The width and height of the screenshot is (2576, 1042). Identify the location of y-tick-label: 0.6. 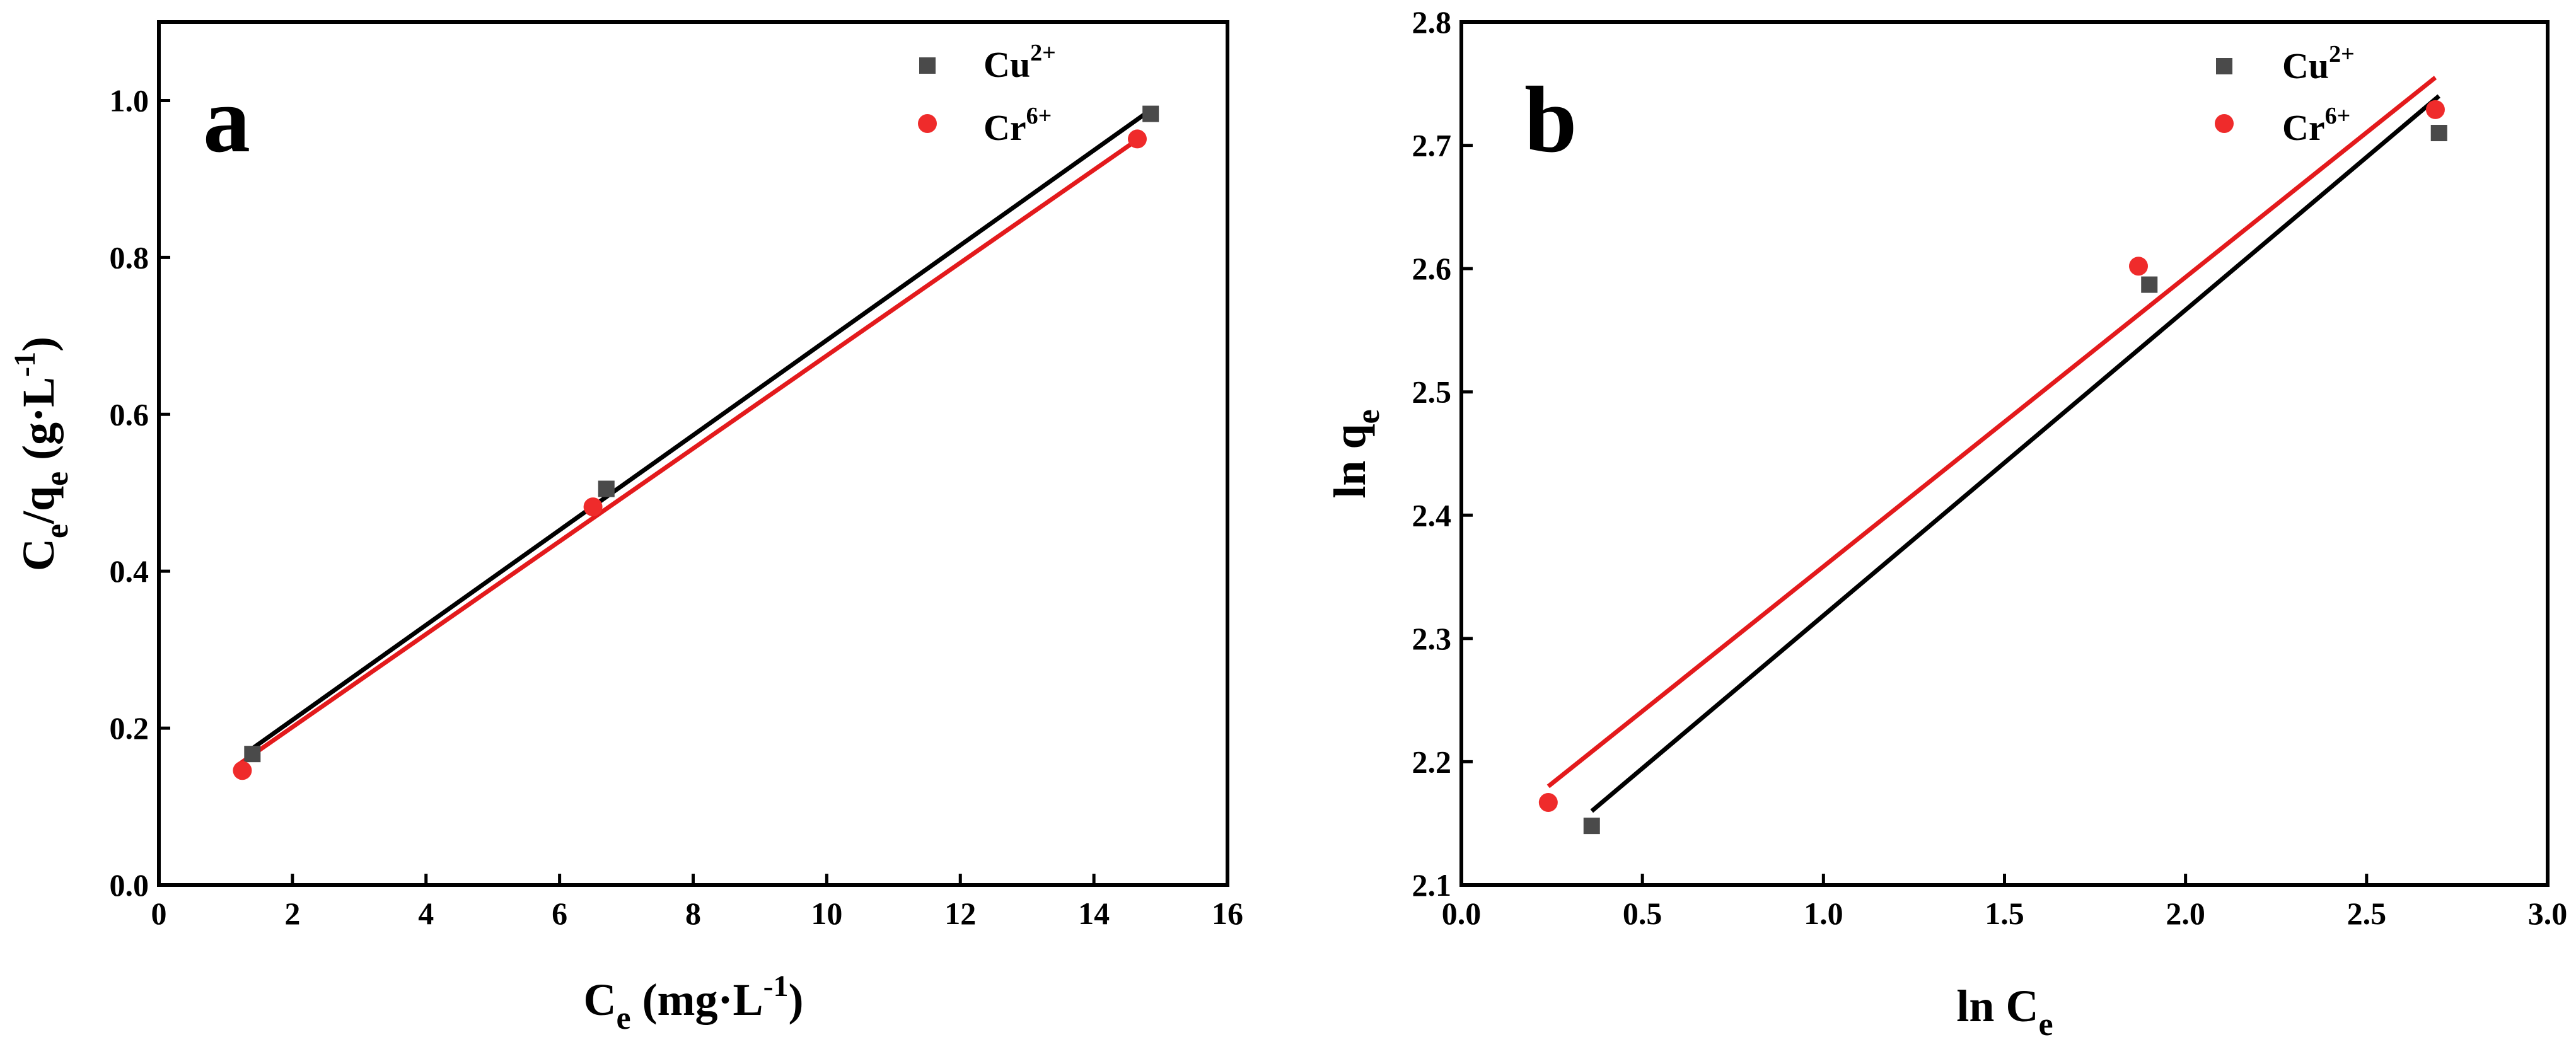
(129, 414).